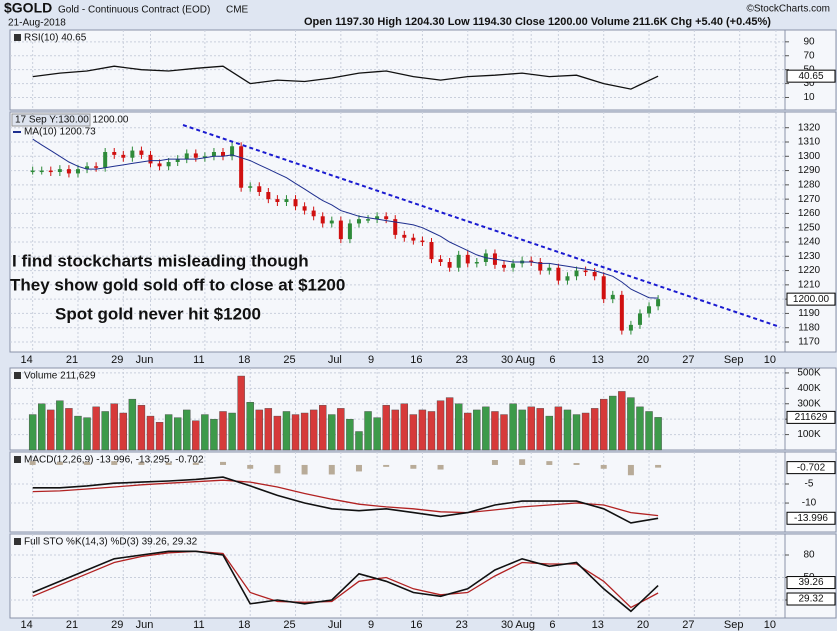 The width and height of the screenshot is (837, 631). I want to click on y-tick-label: 500K, so click(809, 373).